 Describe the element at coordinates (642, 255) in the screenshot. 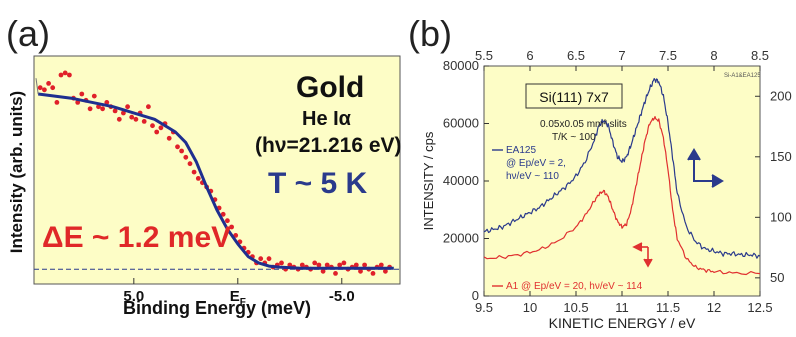

I see `a1-axis-arrow` at that location.